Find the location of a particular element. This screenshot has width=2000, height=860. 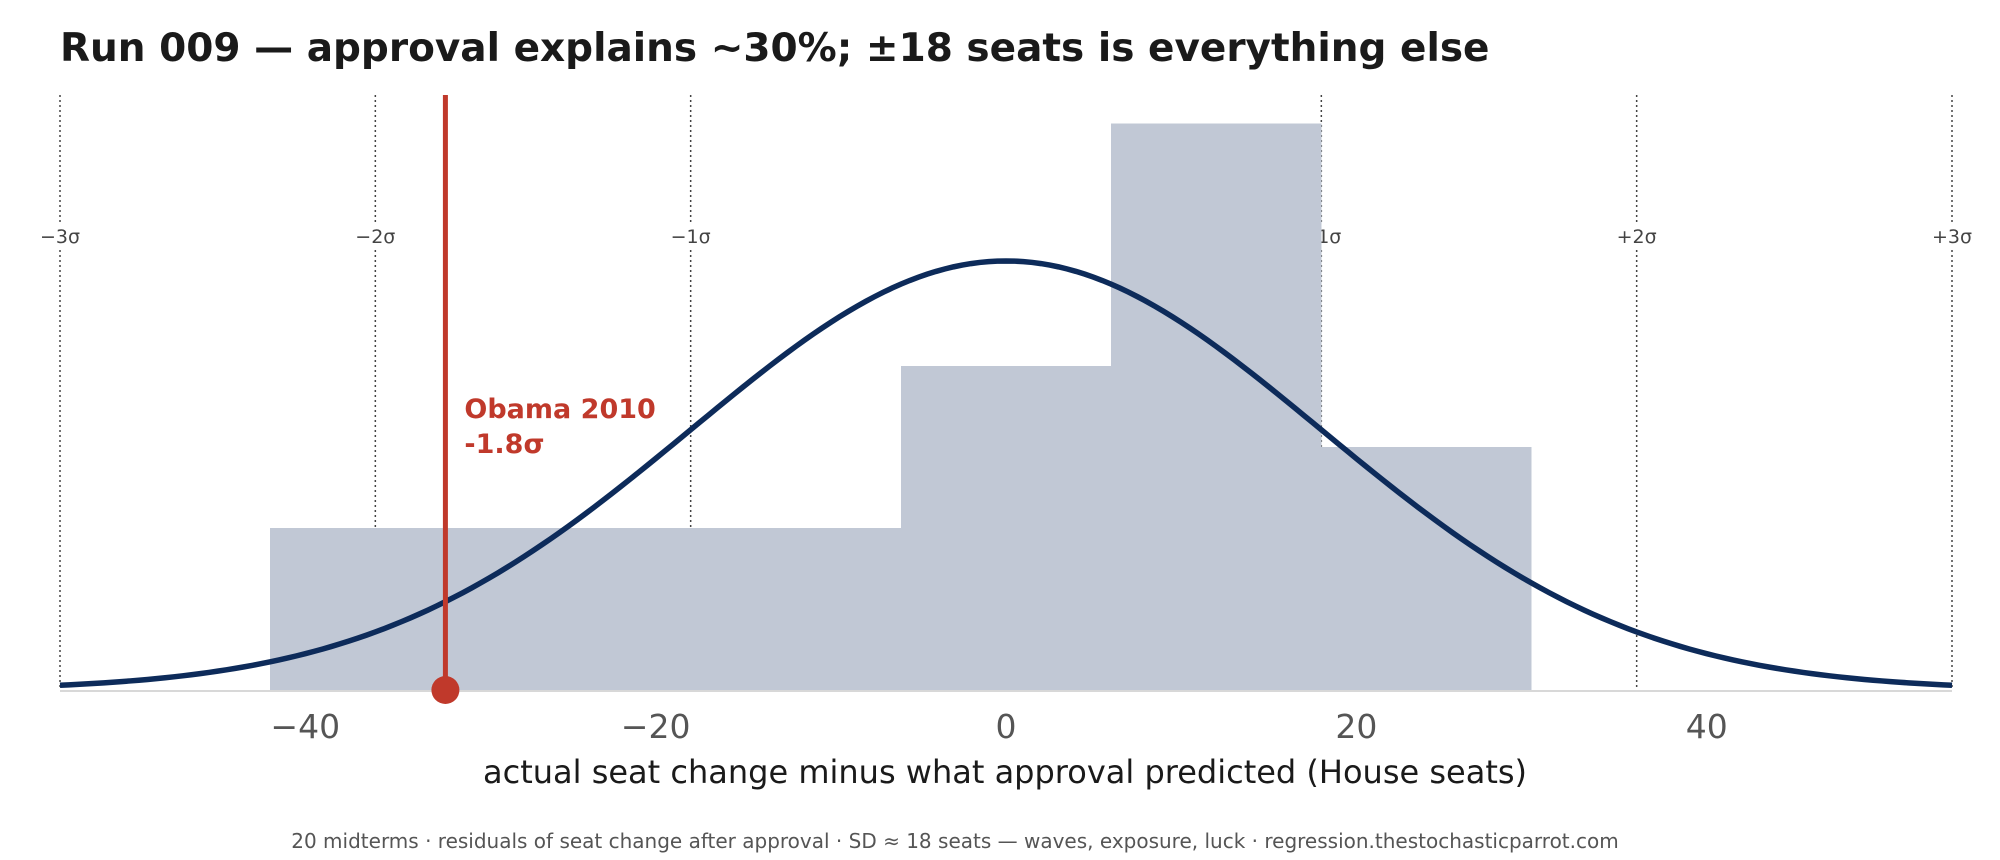

x-tick-label-3: 20 is located at coordinates (1356, 726).